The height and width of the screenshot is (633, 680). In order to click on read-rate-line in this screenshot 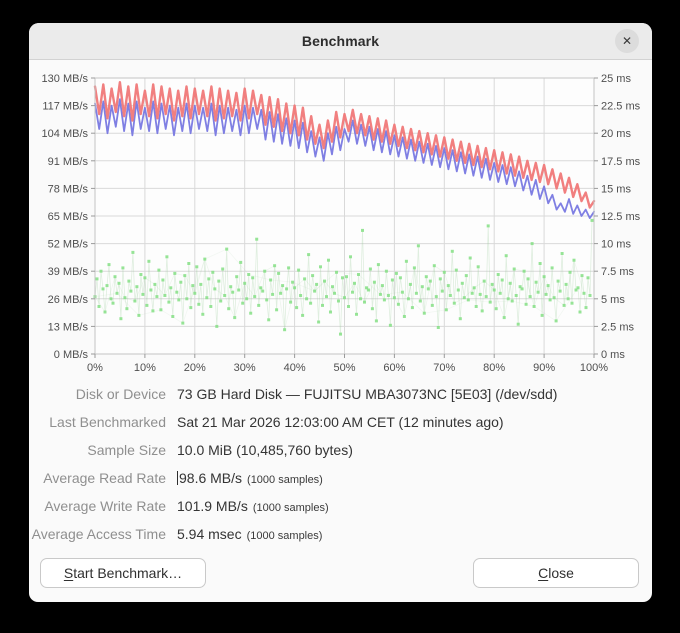, I will do `click(344, 145)`.